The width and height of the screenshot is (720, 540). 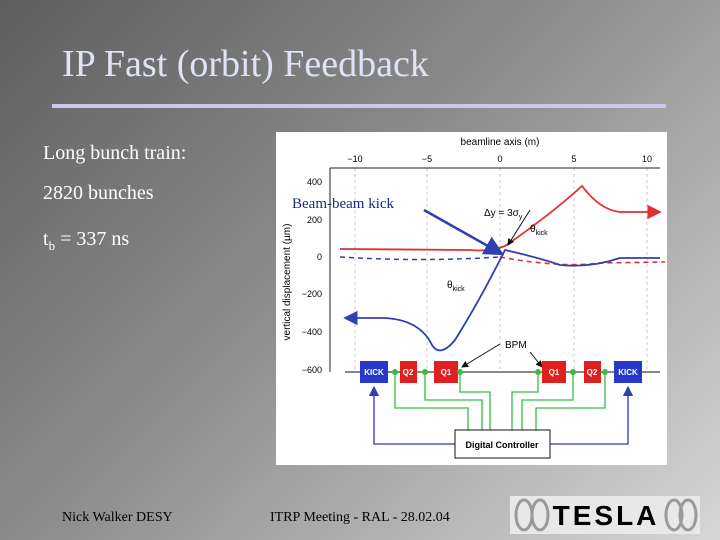 I want to click on bullet-text: t, so click(x=46, y=239).